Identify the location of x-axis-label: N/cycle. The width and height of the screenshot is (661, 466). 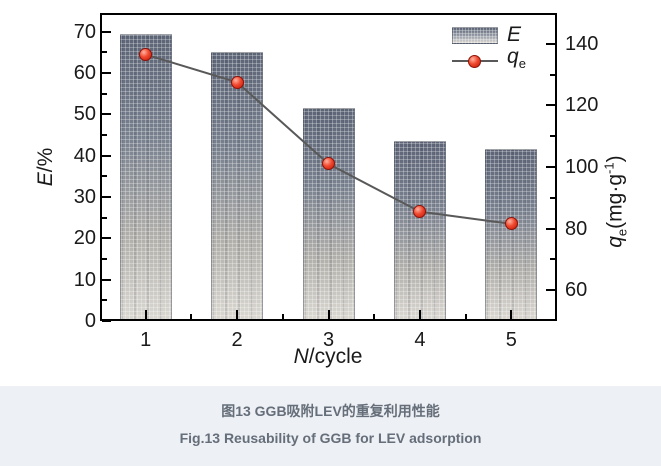
(328, 357).